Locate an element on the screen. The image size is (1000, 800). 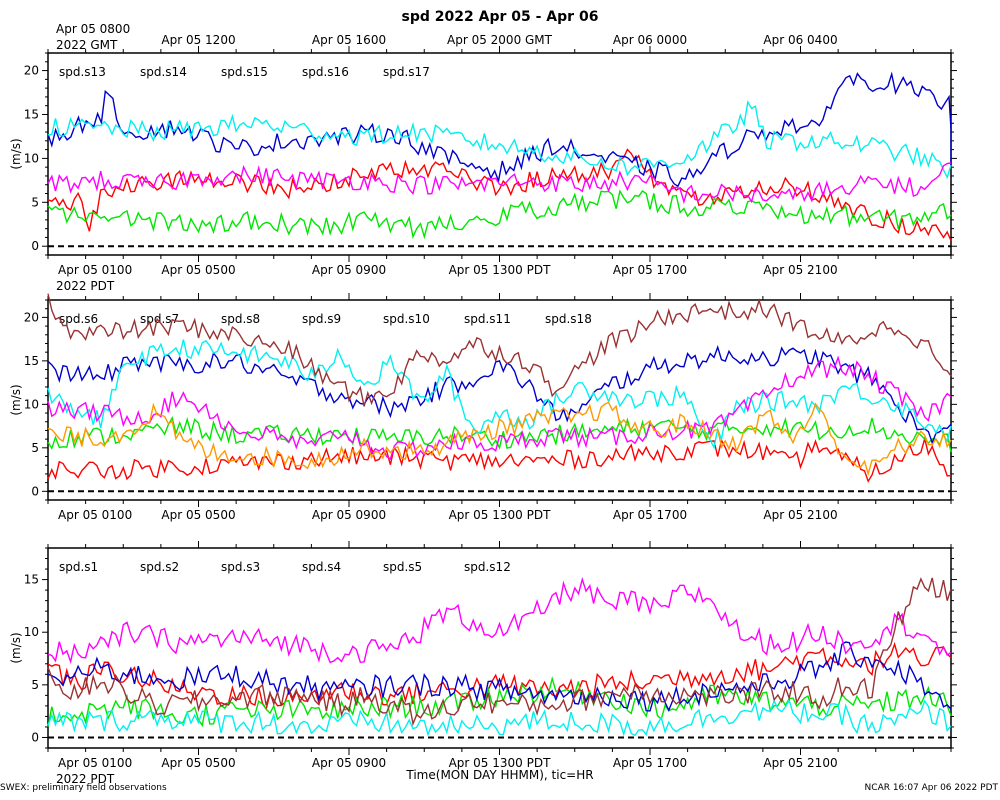
series-line-spd-s7 is located at coordinates (499, 434).